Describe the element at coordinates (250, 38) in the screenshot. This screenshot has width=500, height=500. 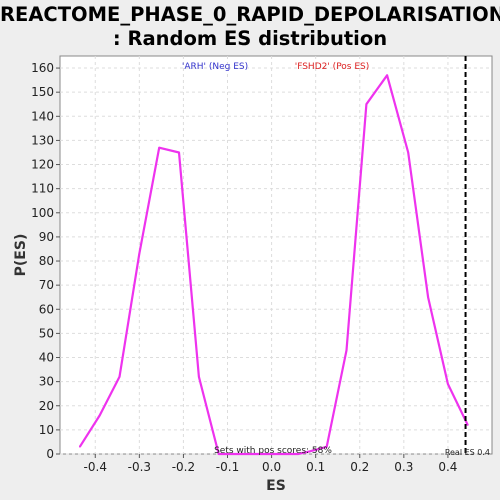
I see `chart-title-line-2: : Random ES distribution` at that location.